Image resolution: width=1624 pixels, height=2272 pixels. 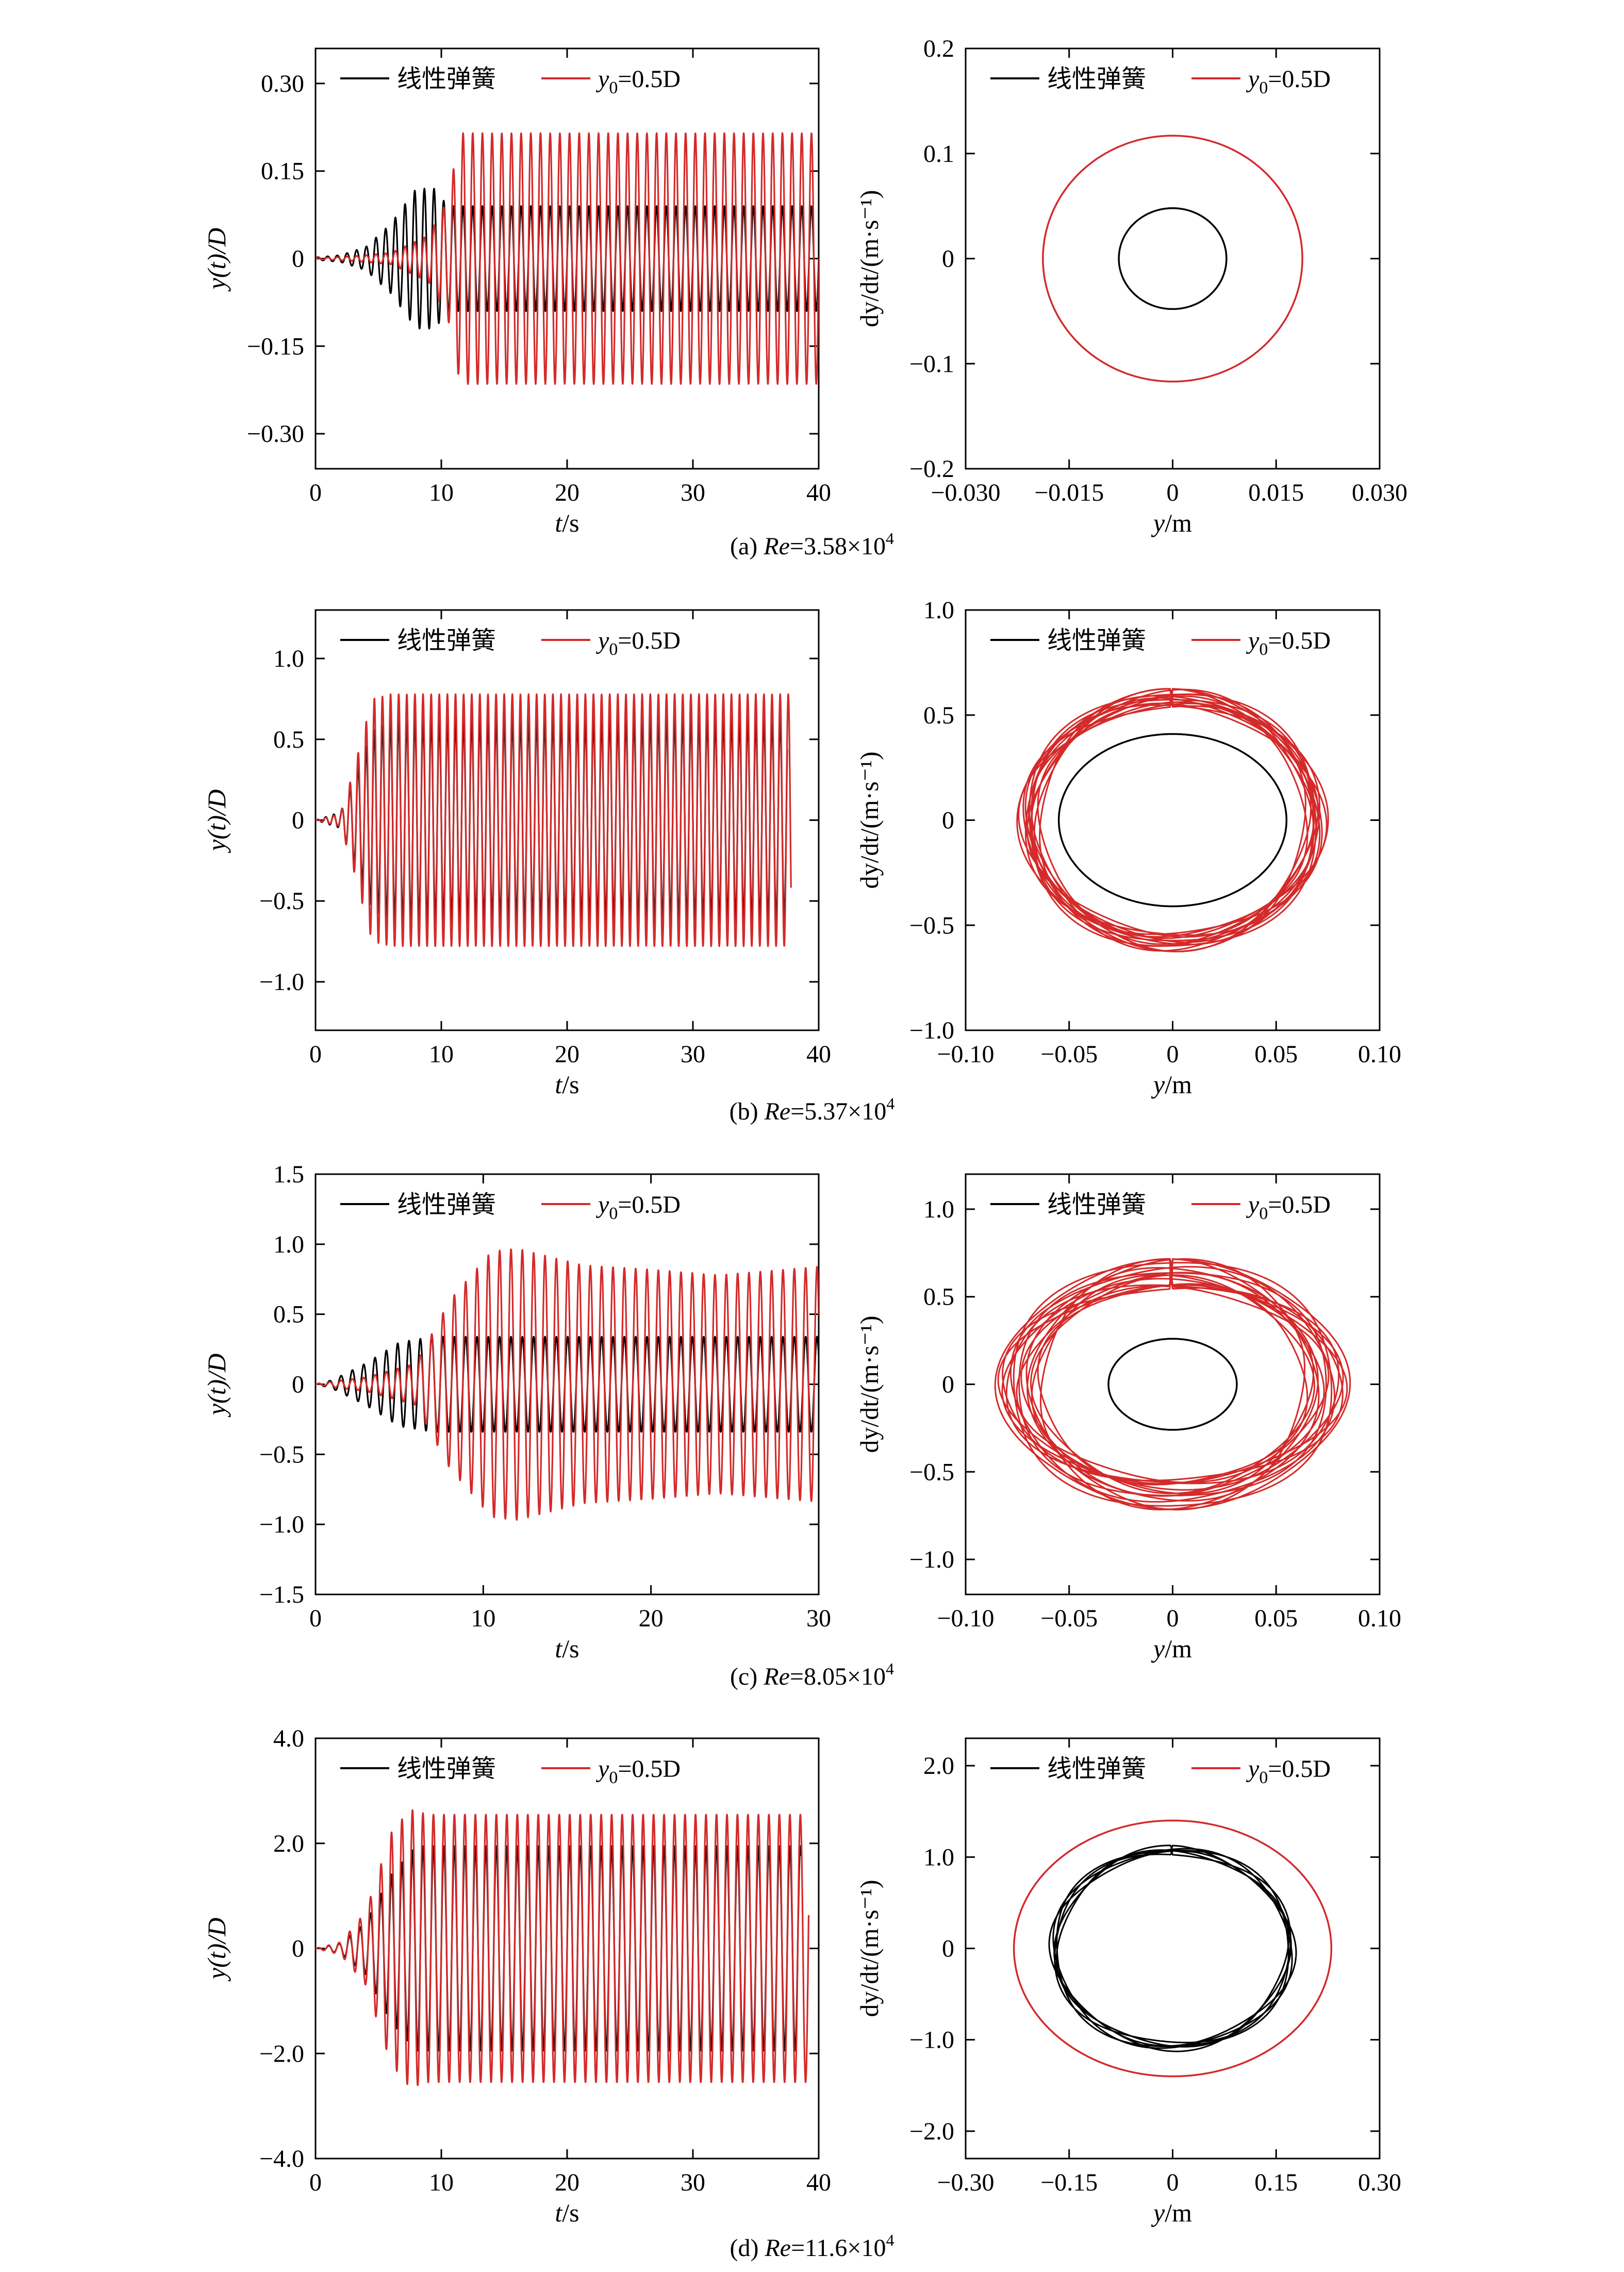 What do you see at coordinates (441, 493) in the screenshot?
I see `panel-a-time-xtick-label: 10` at bounding box center [441, 493].